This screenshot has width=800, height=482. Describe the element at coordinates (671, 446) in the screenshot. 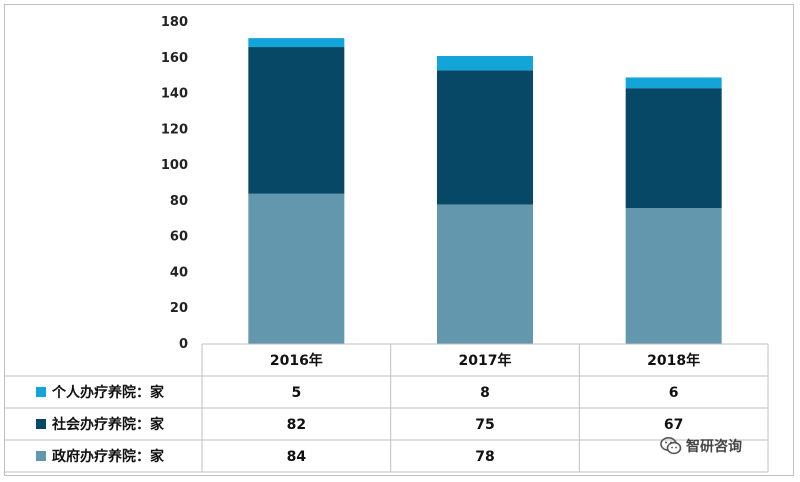

I see `wechat-icon` at that location.